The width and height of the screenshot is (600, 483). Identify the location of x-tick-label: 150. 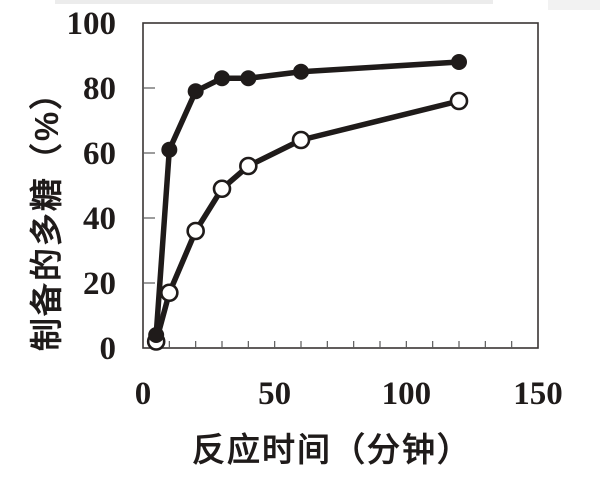
(538, 394).